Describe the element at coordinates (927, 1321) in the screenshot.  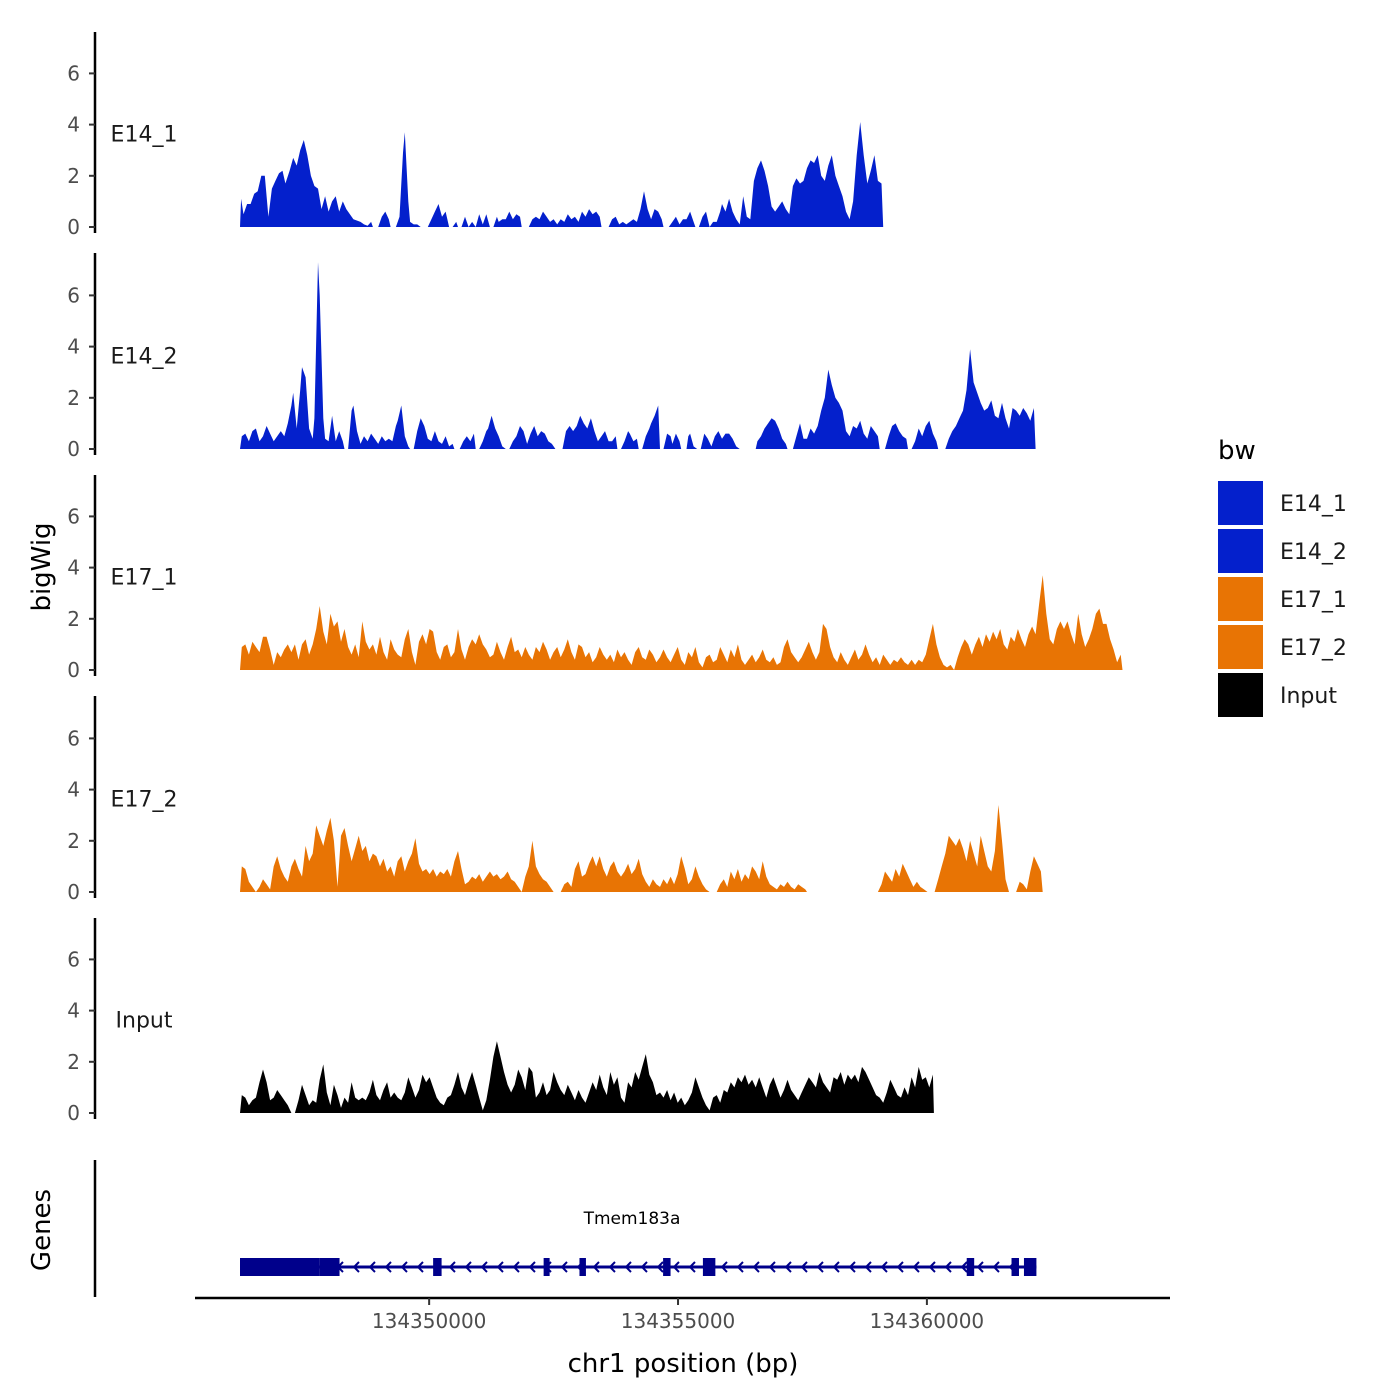
I see `x-tick-label: 134360000` at that location.